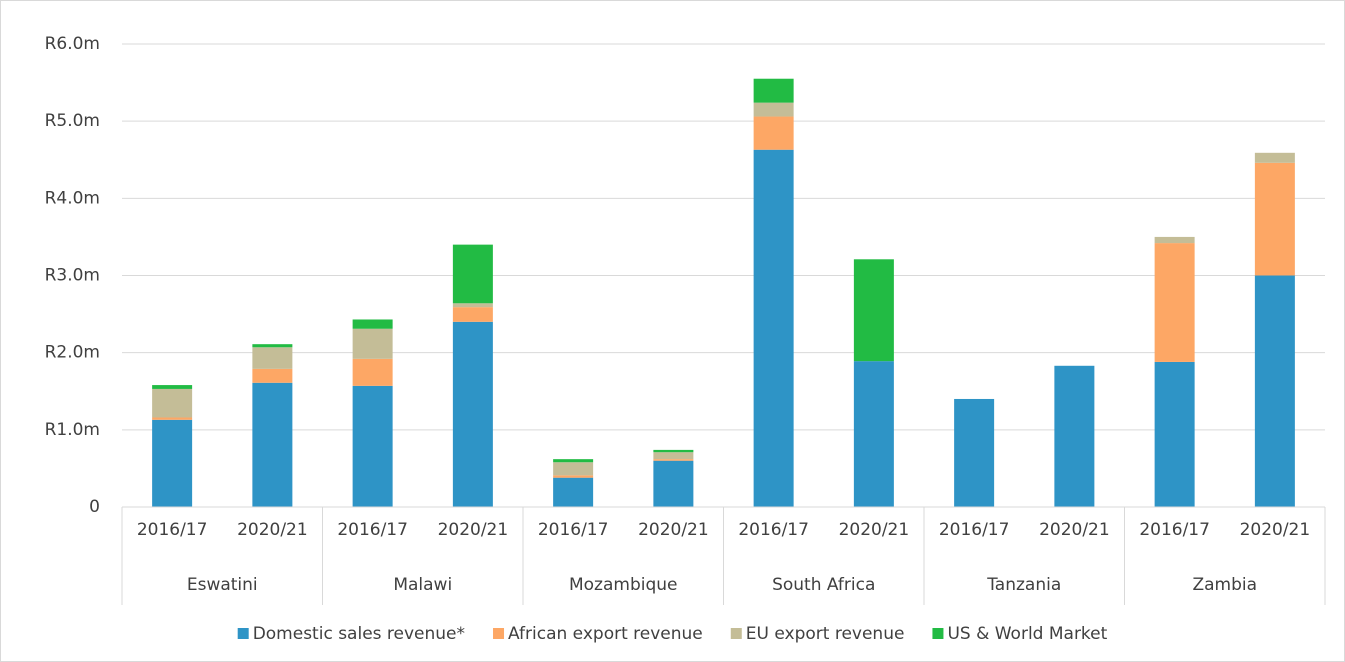  What do you see at coordinates (823, 585) in the screenshot?
I see `group-label: South Africa` at bounding box center [823, 585].